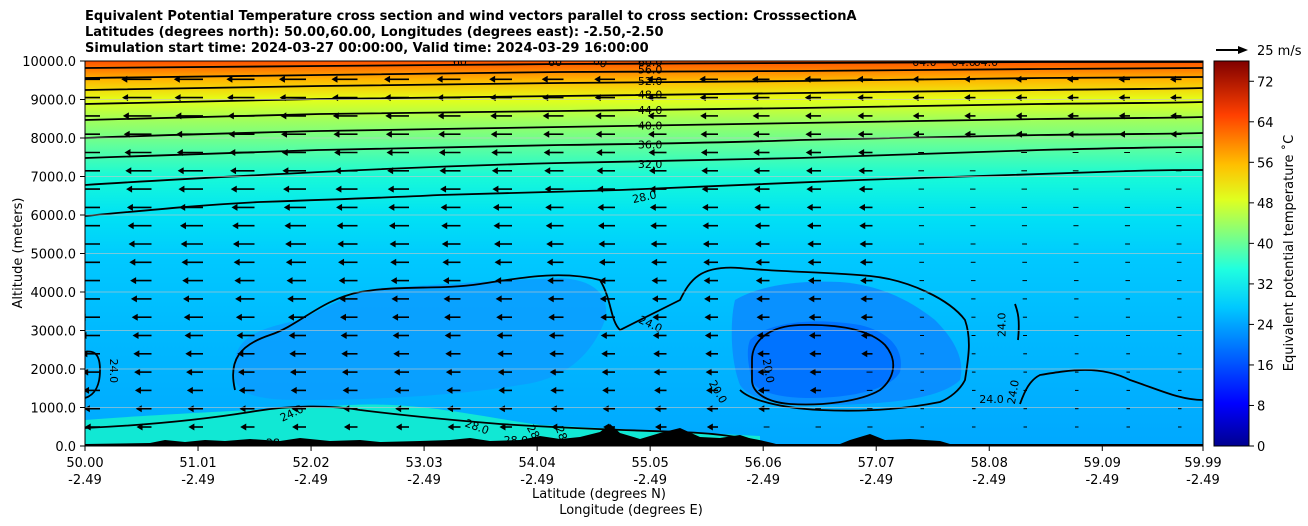  I want to click on x-tick-label-lat: 53.03, so click(423, 463).